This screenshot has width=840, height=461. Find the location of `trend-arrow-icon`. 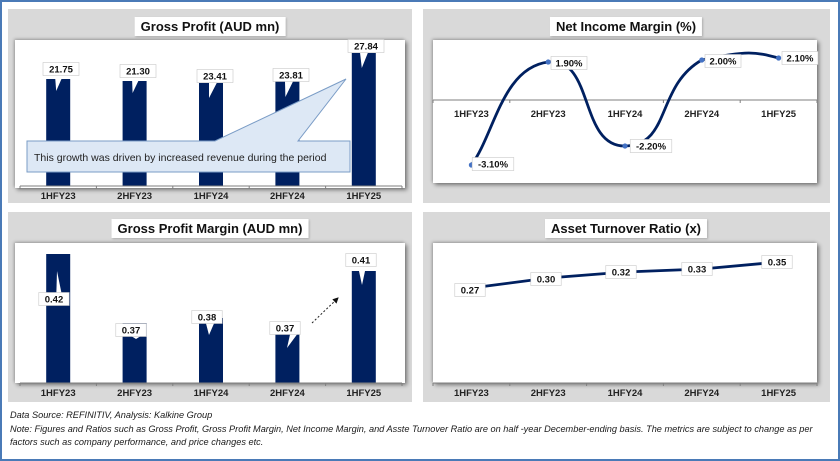

trend-arrow-icon is located at coordinates (325, 310).